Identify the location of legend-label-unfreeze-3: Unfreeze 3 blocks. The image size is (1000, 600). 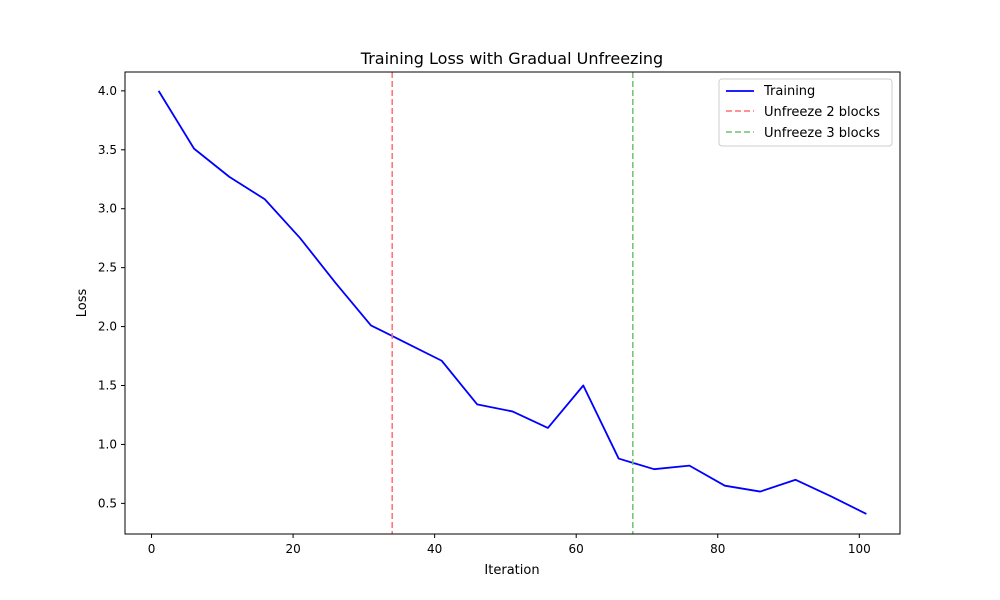
(822, 133).